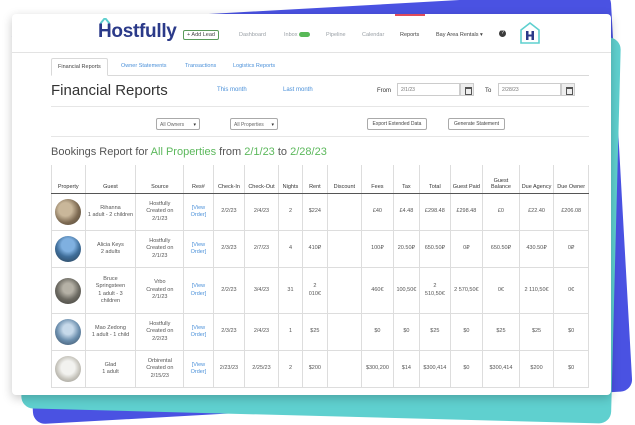 The height and width of the screenshot is (425, 635). I want to click on tab-financial-reports: Financial Reports, so click(79, 67).